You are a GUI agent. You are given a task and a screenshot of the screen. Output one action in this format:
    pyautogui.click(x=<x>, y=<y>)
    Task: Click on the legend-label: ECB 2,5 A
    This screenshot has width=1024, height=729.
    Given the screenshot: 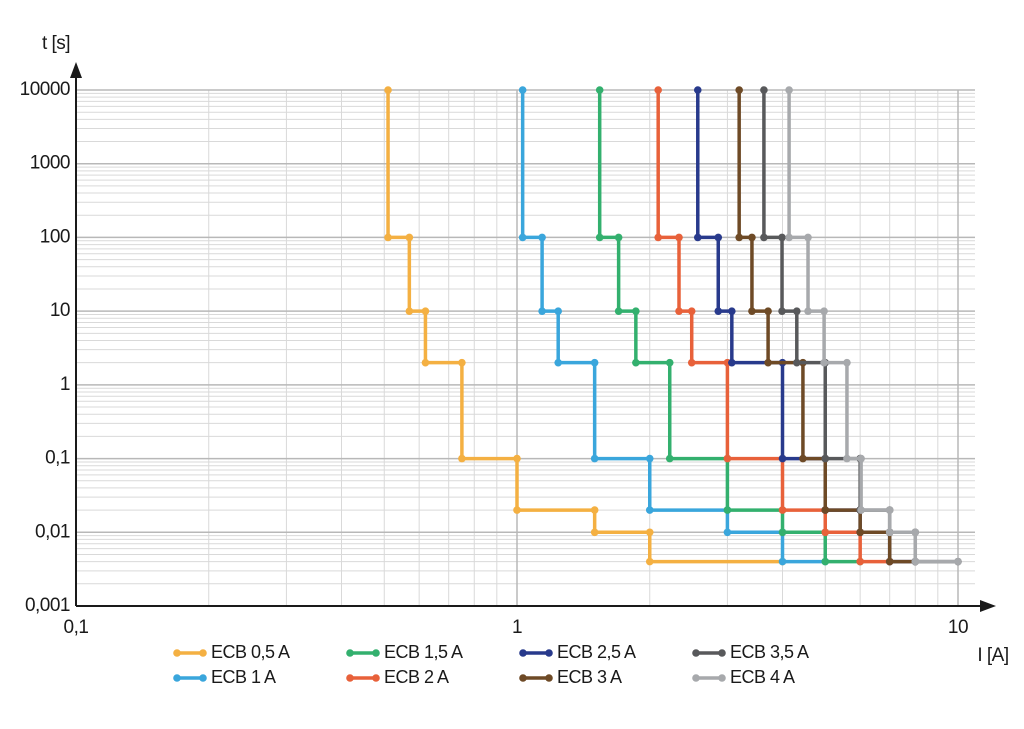 What is the action you would take?
    pyautogui.click(x=596, y=652)
    